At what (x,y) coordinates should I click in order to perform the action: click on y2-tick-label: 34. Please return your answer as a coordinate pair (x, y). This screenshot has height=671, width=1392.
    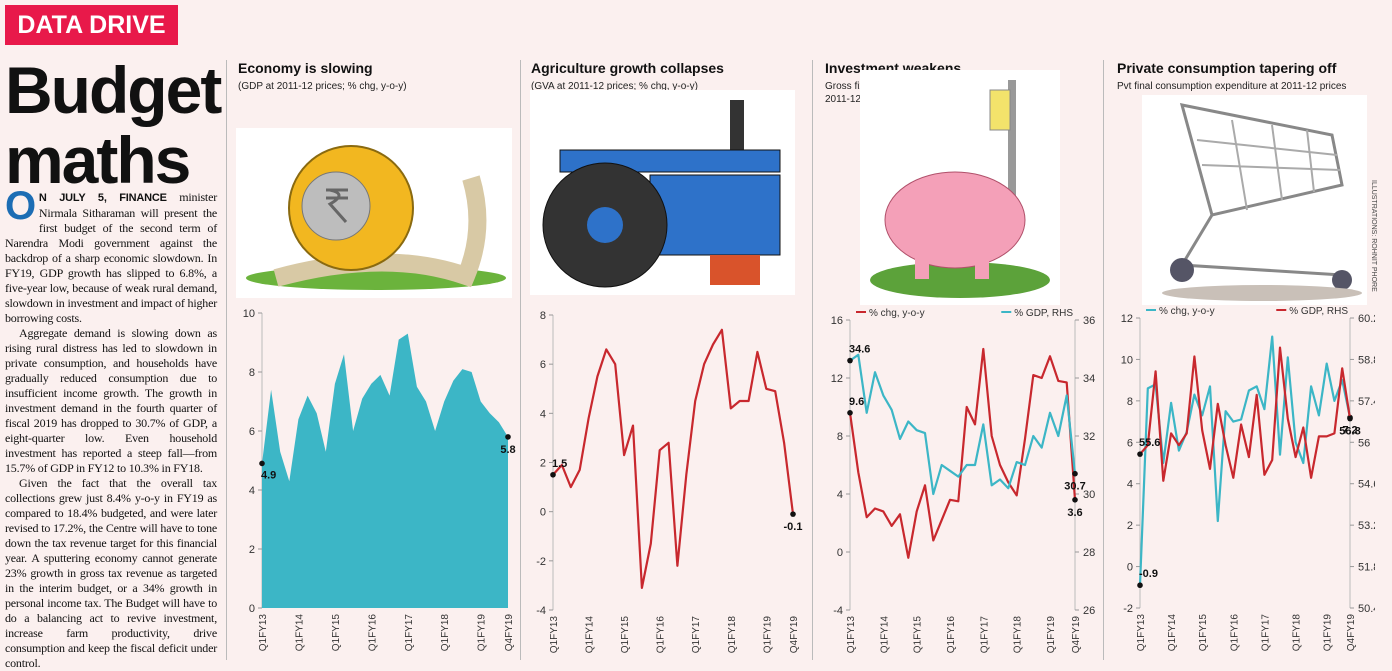
    Looking at the image, I should click on (1089, 379).